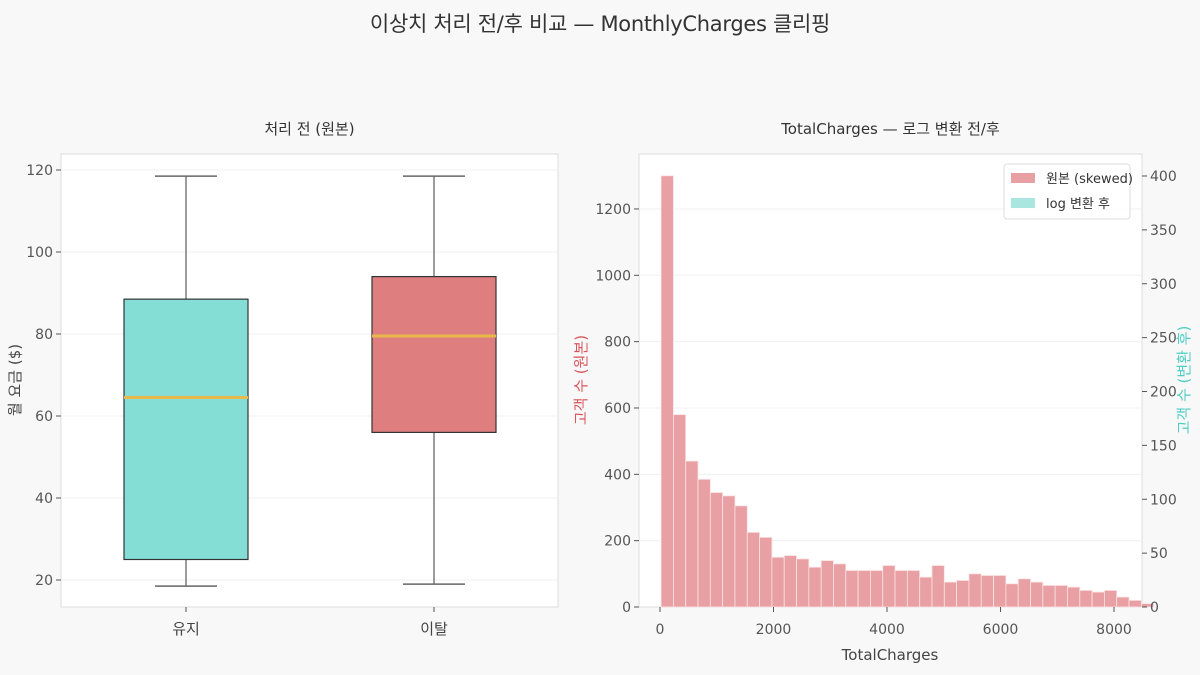  Describe the element at coordinates (887, 630) in the screenshot. I see `x-tick-label: 4000` at that location.